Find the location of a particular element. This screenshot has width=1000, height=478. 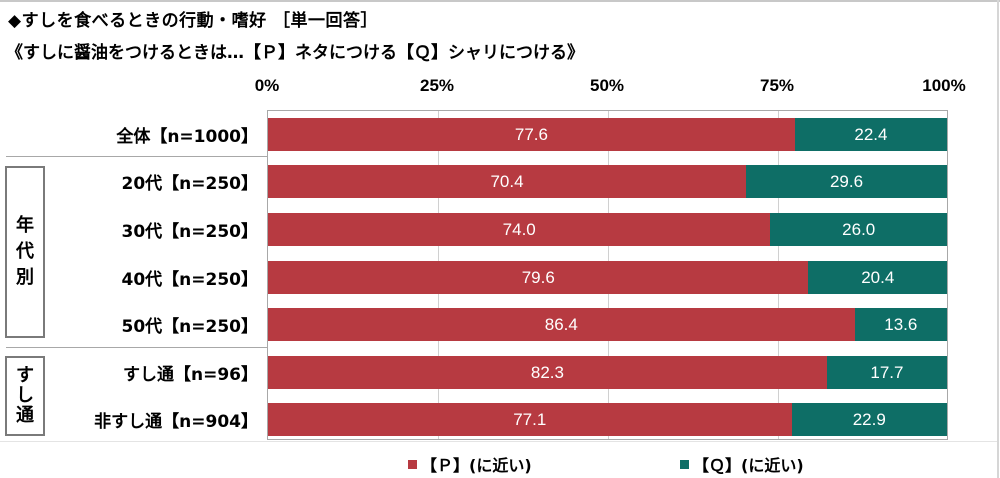

bar-segment-q: 17.7 is located at coordinates (886, 372).